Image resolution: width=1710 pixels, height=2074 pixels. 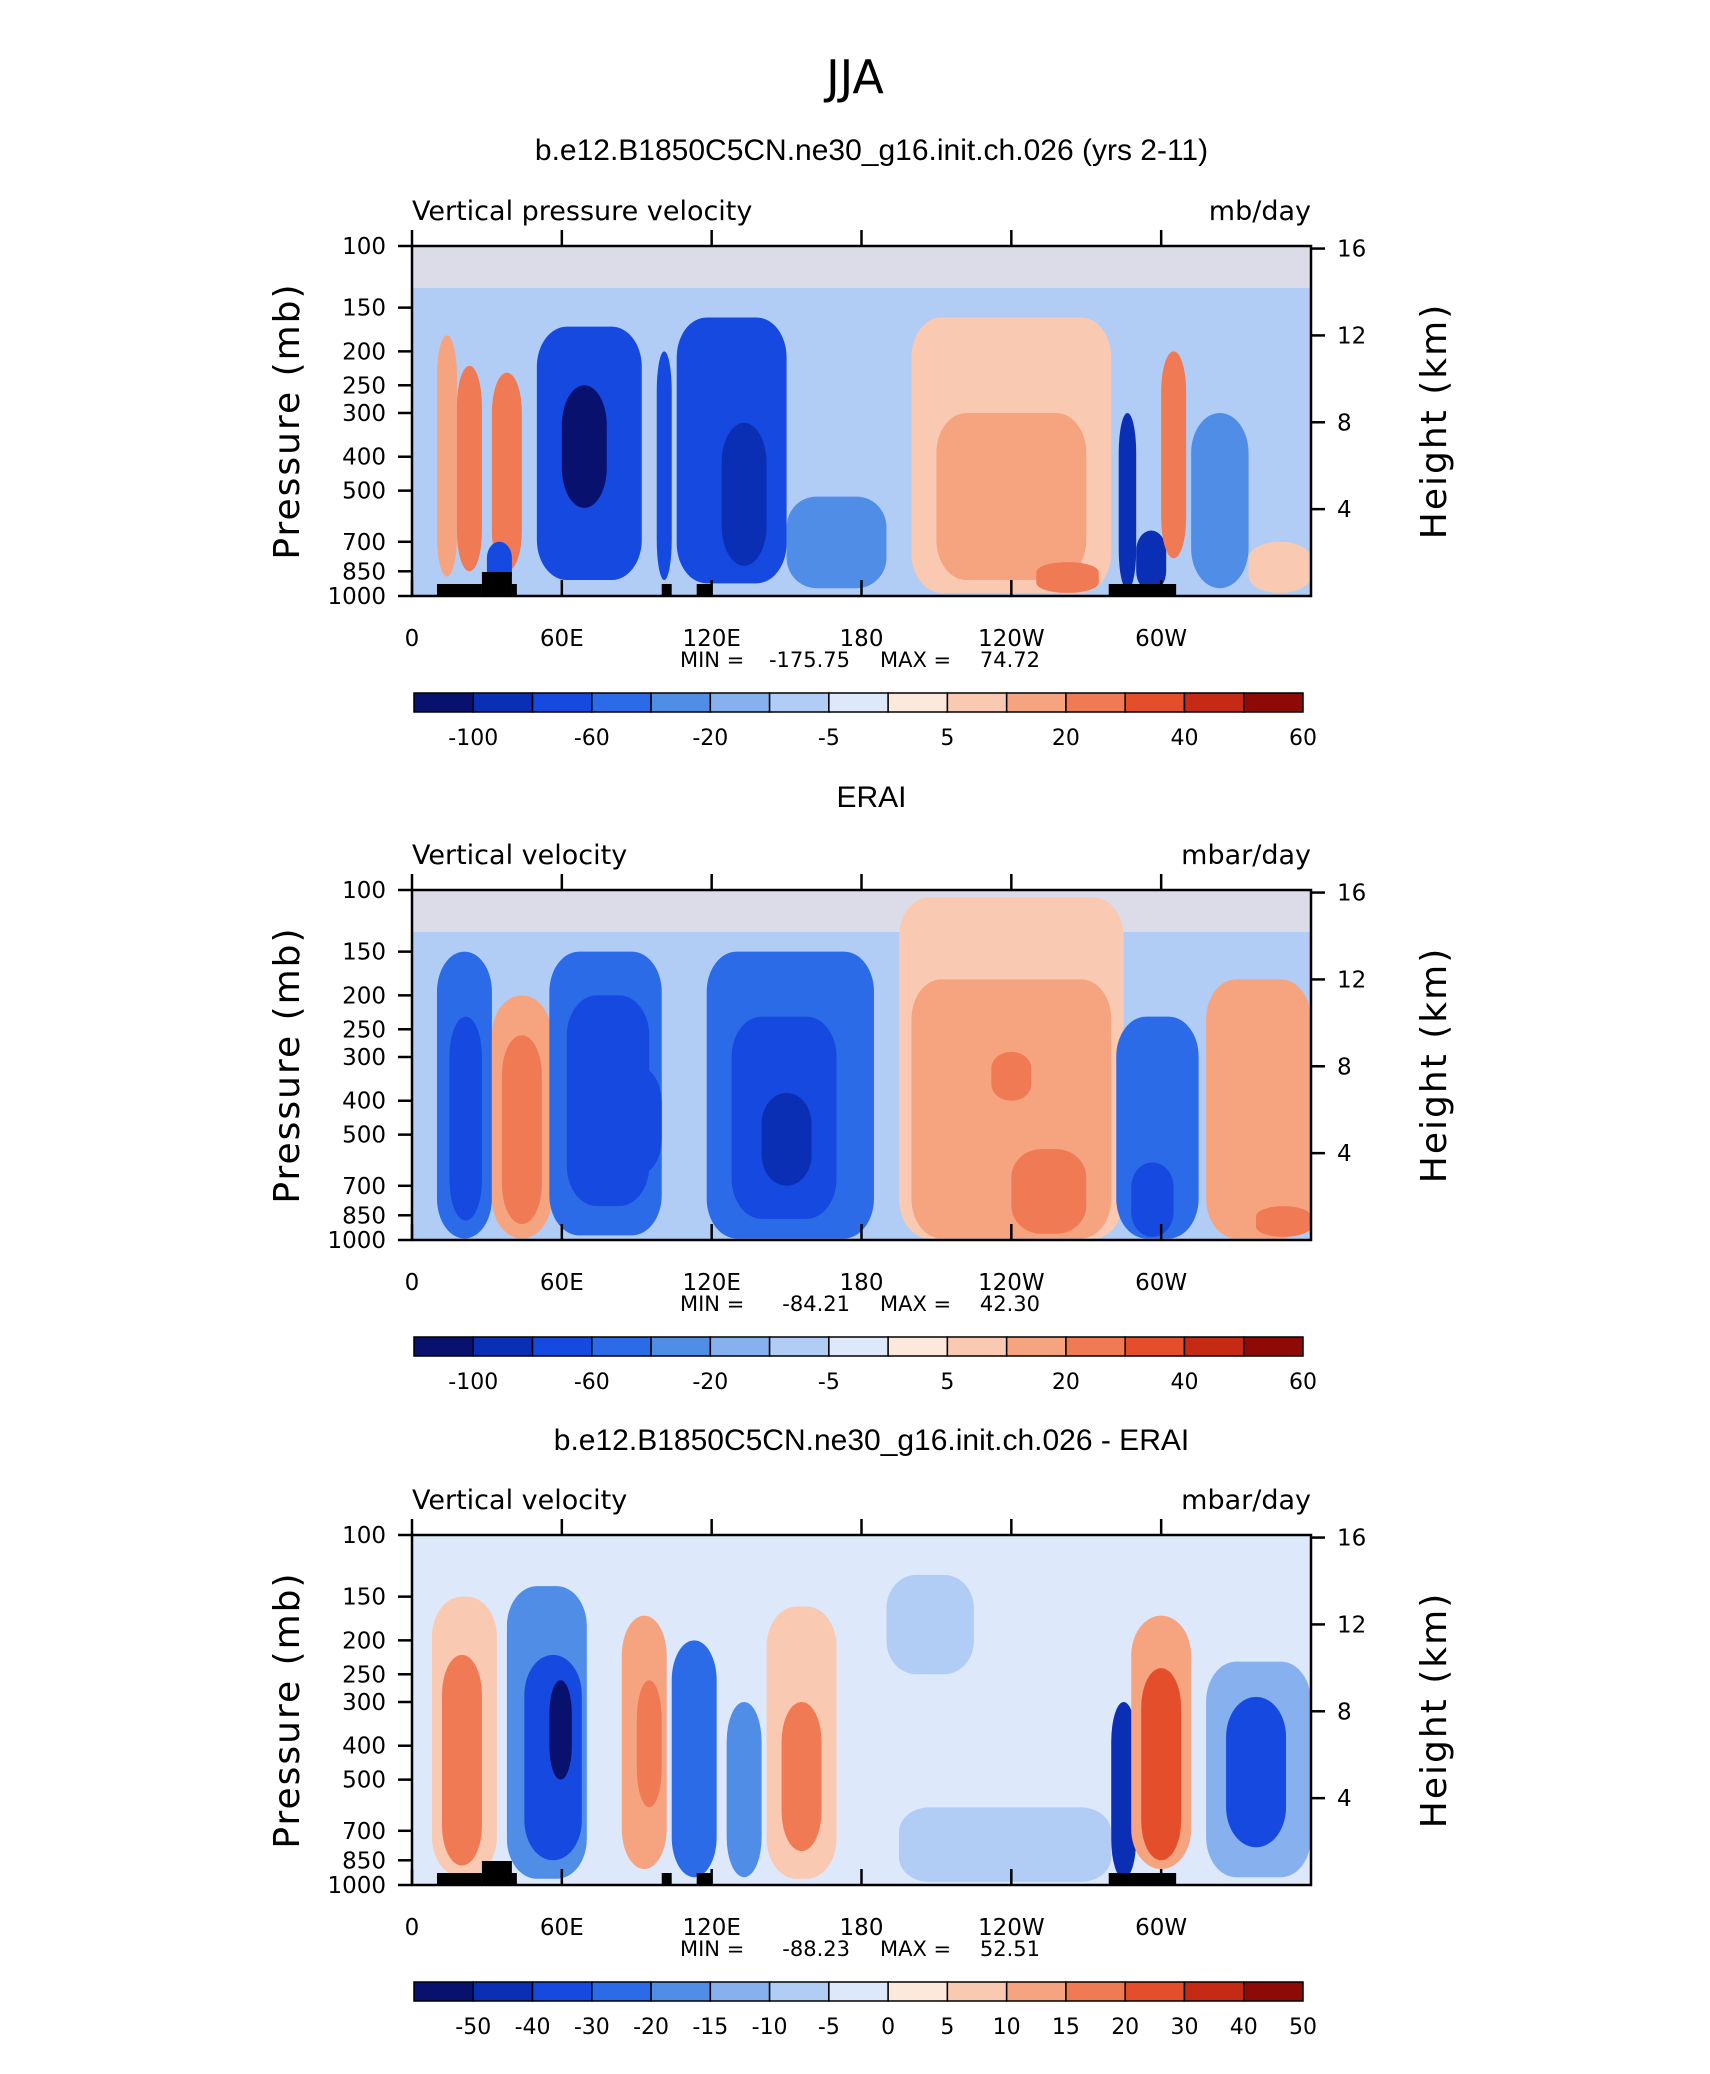 What do you see at coordinates (1434, 1710) in the screenshot?
I see `y2-axis-label: Height (km)` at bounding box center [1434, 1710].